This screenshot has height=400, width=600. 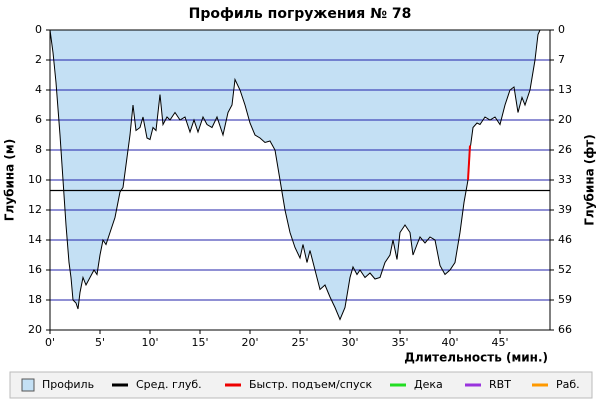 What do you see at coordinates (469, 163) in the screenshot?
I see `segment-line` at bounding box center [469, 163].